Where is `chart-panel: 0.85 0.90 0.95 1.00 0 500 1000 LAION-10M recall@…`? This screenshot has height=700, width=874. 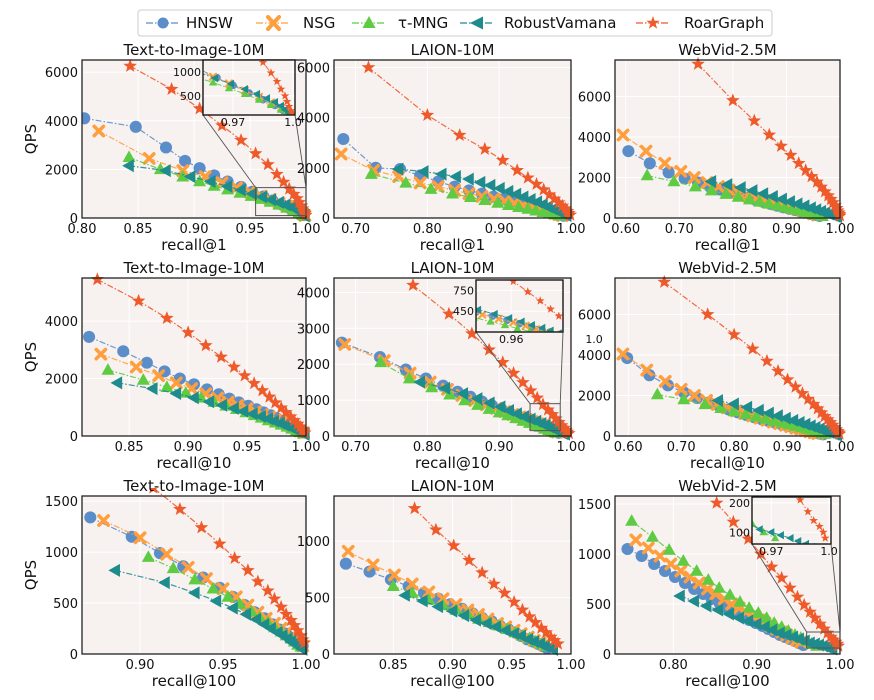
chart-panel: 0.85 0.90 0.95 1.00 0 500 1000 LAION-10M recall@… is located at coordinates (441, 583).